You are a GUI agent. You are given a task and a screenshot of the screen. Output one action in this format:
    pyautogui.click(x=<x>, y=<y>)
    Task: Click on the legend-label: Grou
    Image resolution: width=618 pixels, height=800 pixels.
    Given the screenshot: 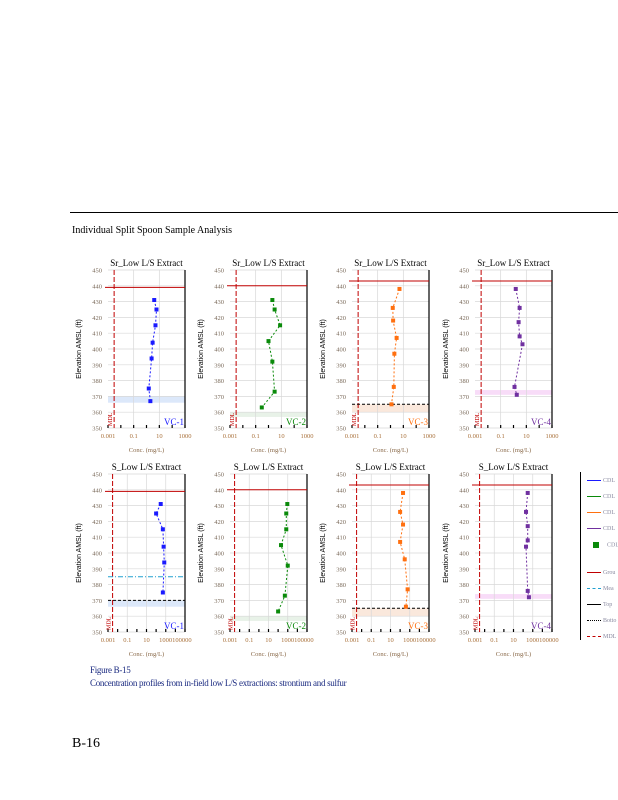 What is the action you would take?
    pyautogui.click(x=609, y=573)
    